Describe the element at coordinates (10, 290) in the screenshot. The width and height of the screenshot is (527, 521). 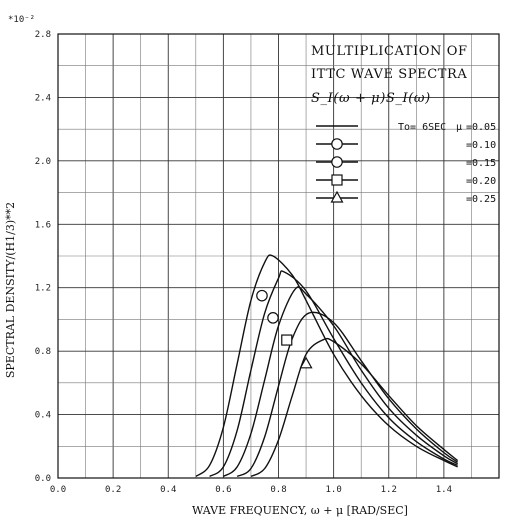
I see `y-axis-label: SPECTRAL DENSITY/(H1/3)**2` at that location.